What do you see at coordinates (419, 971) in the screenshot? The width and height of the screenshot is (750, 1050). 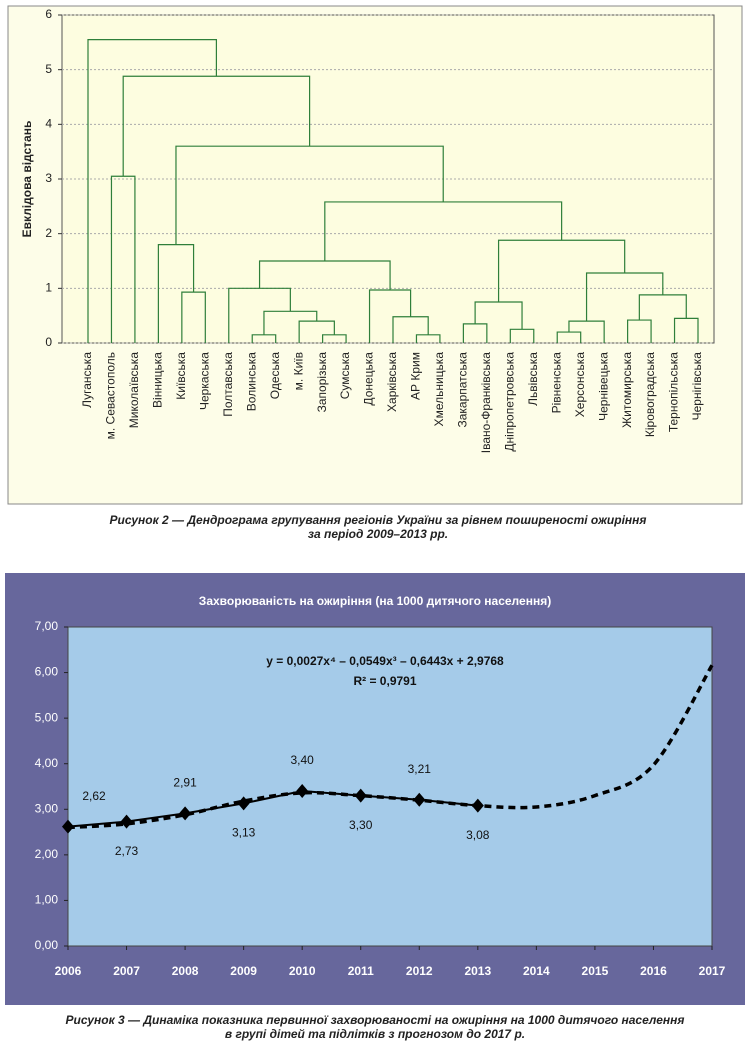 I see `x-tick-label: 2012` at bounding box center [419, 971].